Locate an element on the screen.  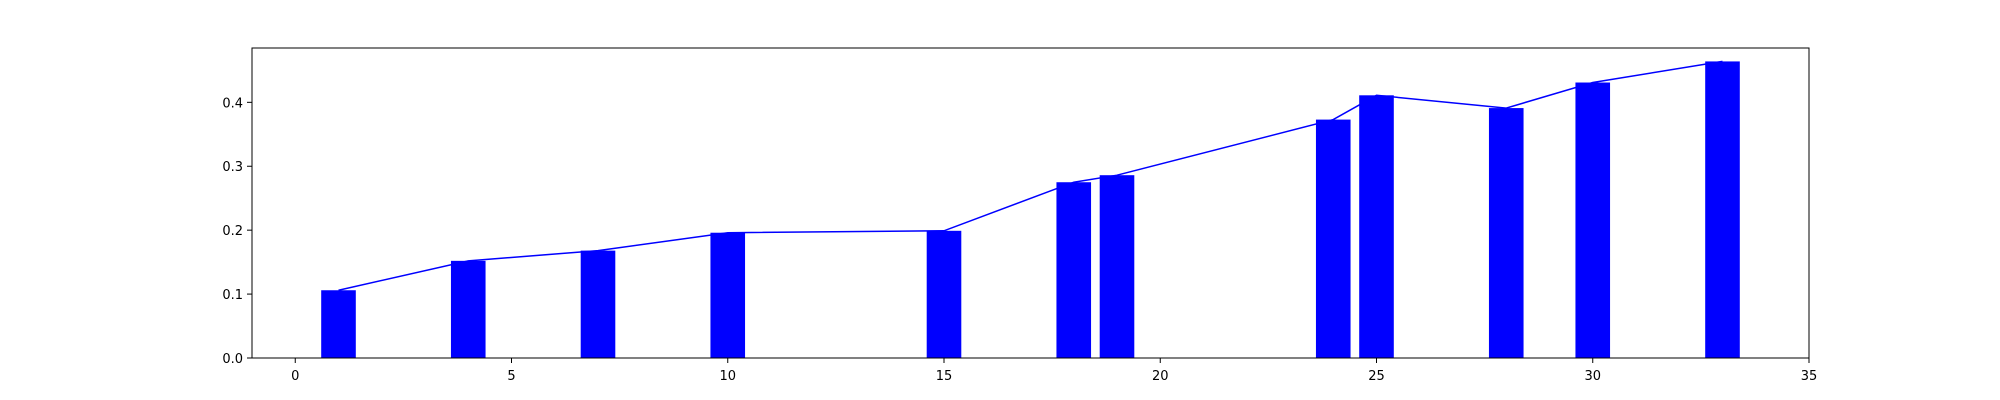
x-tick-label: 15 is located at coordinates (944, 376).